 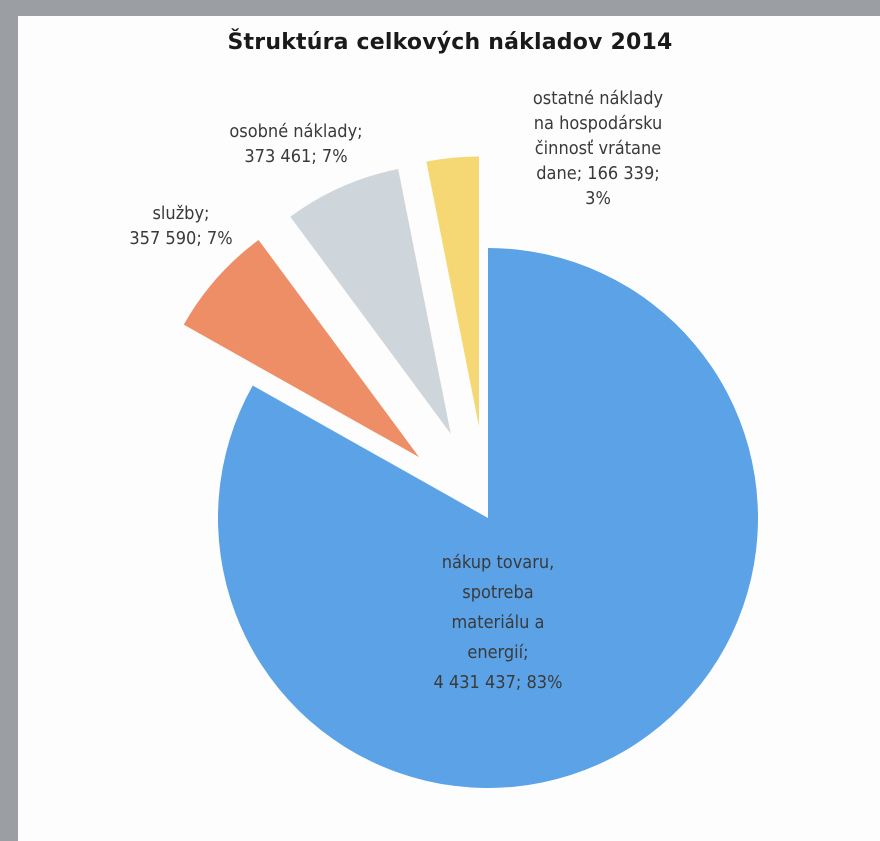 I want to click on data-label-line: energií;, so click(x=497, y=652).